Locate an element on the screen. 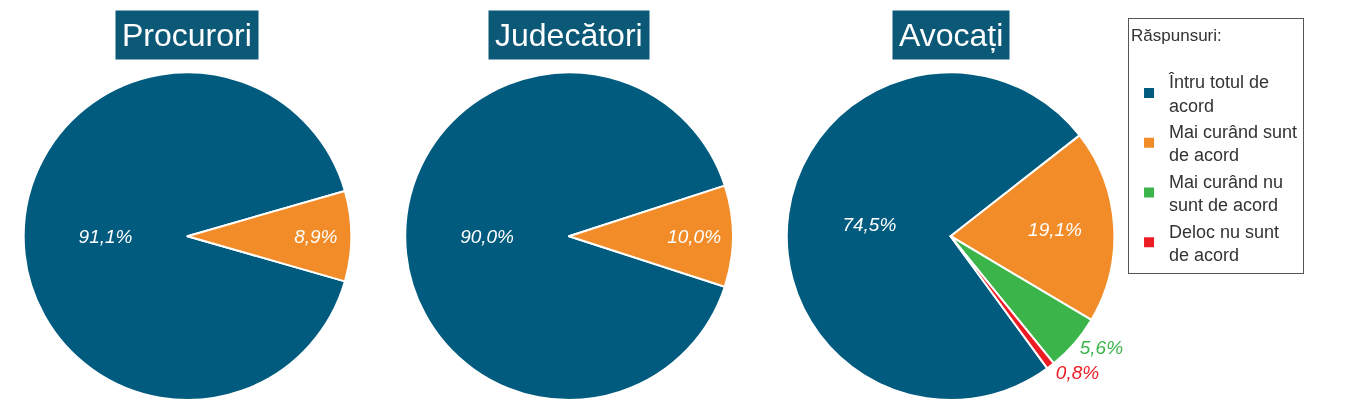  data-label: 90,0% is located at coordinates (487, 236).